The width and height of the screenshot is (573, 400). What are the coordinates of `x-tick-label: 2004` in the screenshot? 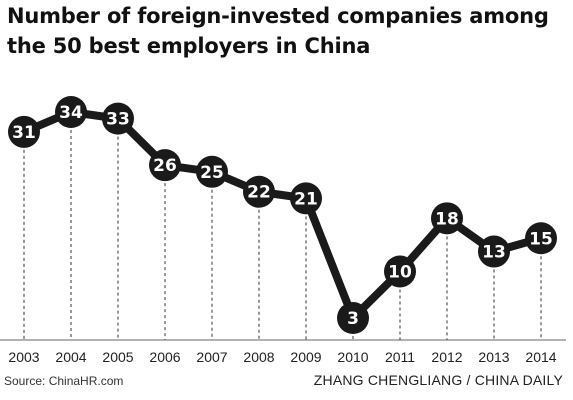 It's located at (70, 357).